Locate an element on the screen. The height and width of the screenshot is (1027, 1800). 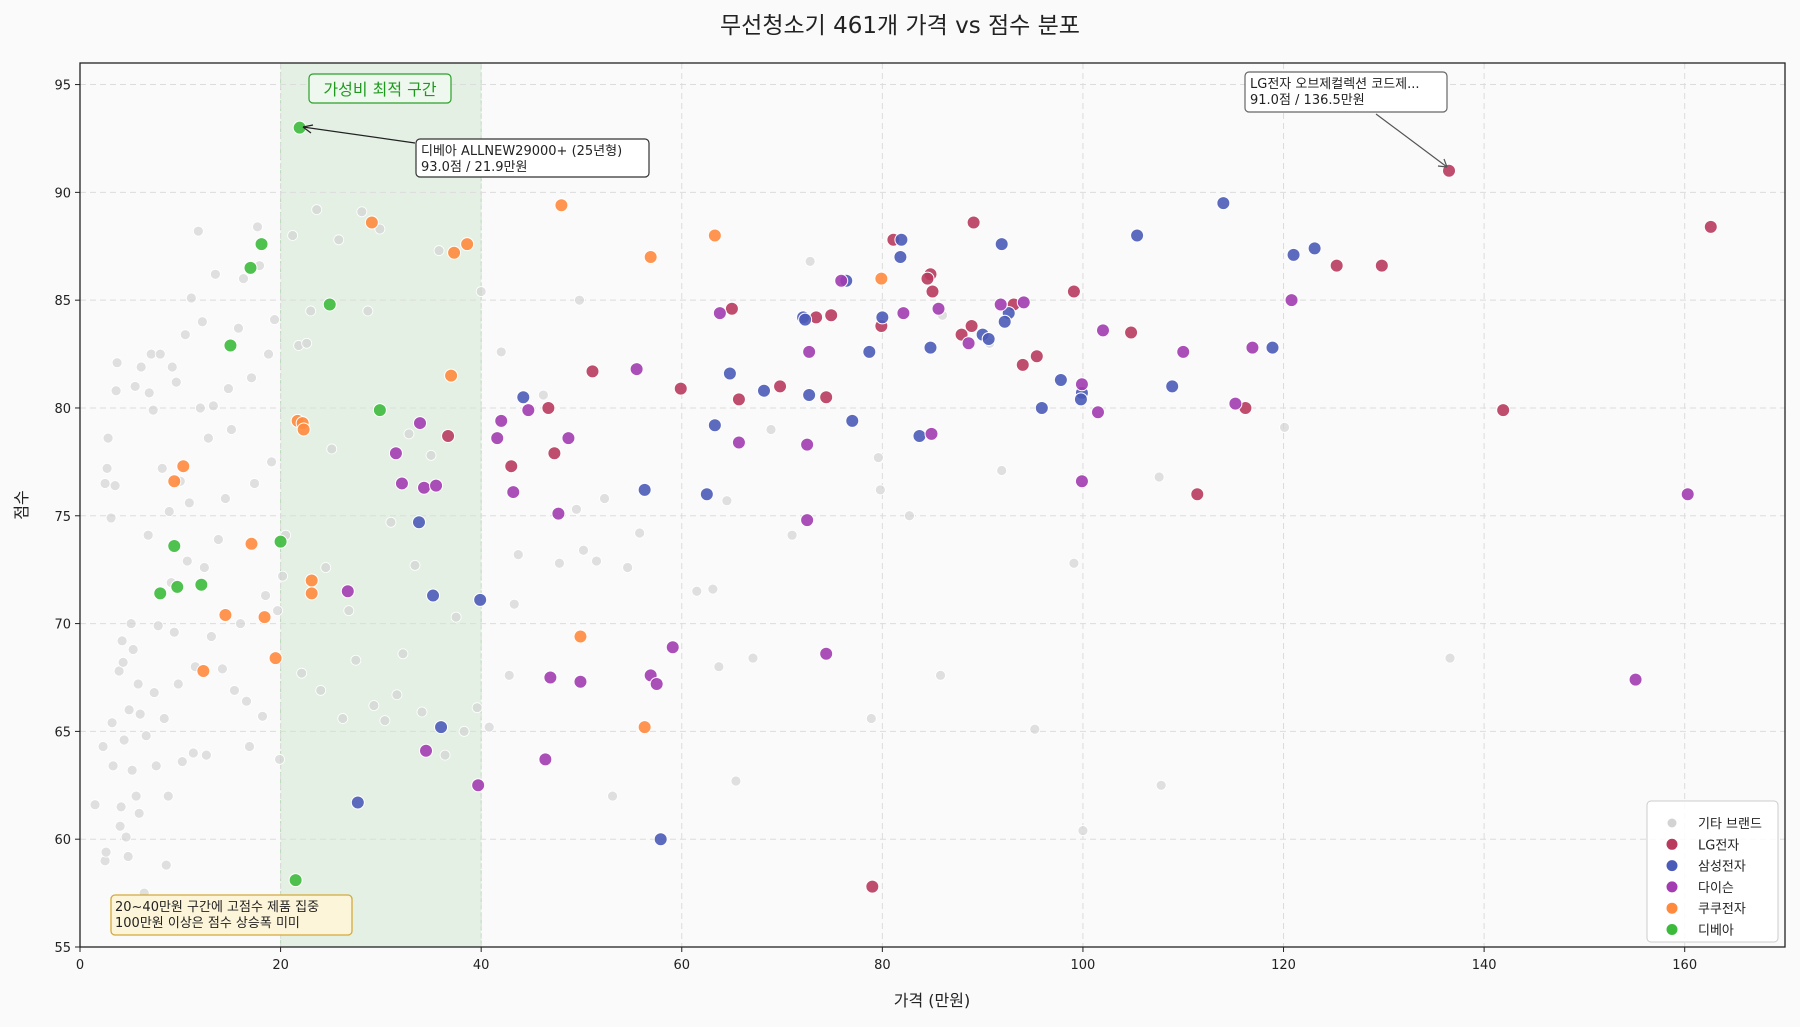
legend-label: 기타 브랜드 is located at coordinates (1730, 824).